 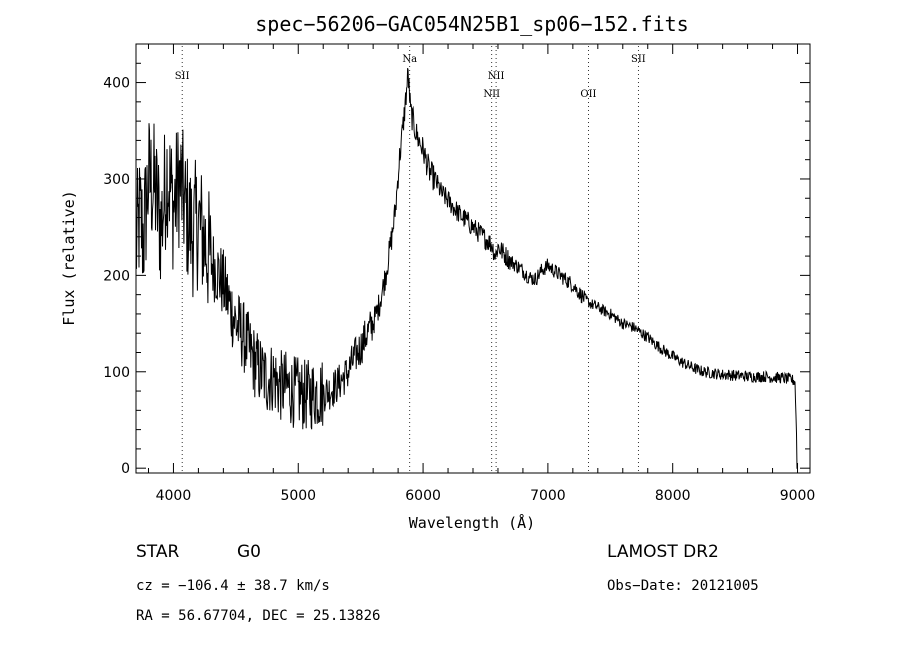 What do you see at coordinates (157, 552) in the screenshot?
I see `object-class: STAR` at bounding box center [157, 552].